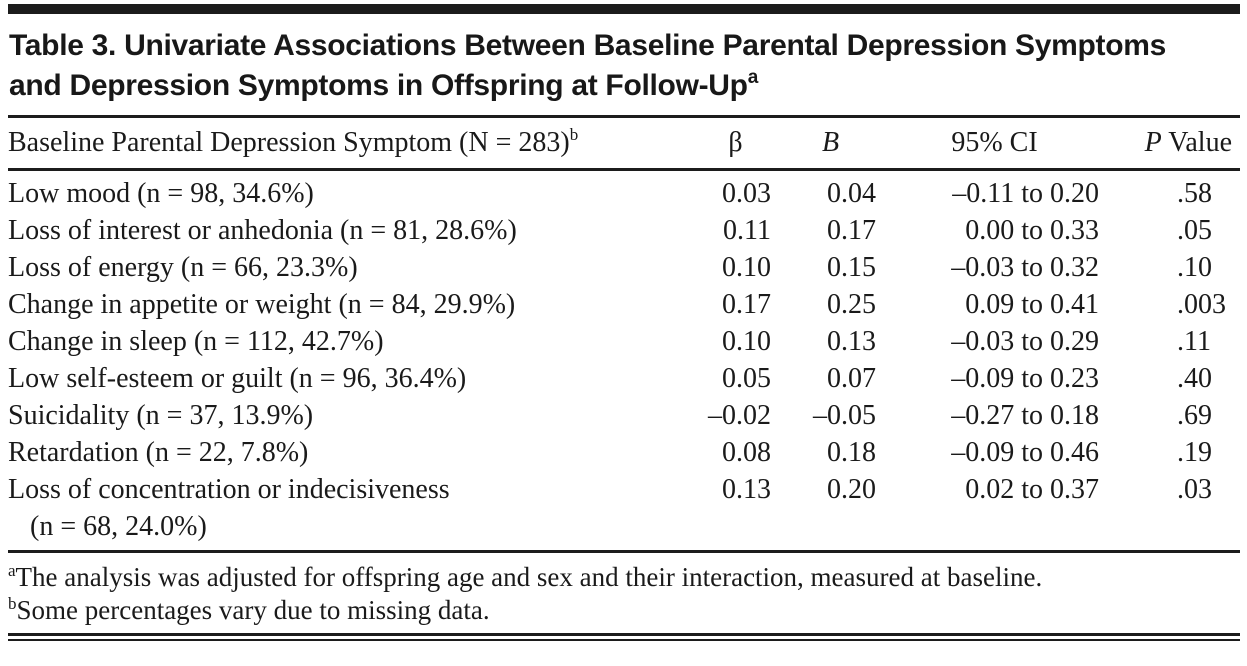 The image size is (1247, 666). Describe the element at coordinates (624, 9) in the screenshot. I see `top-rule` at that location.